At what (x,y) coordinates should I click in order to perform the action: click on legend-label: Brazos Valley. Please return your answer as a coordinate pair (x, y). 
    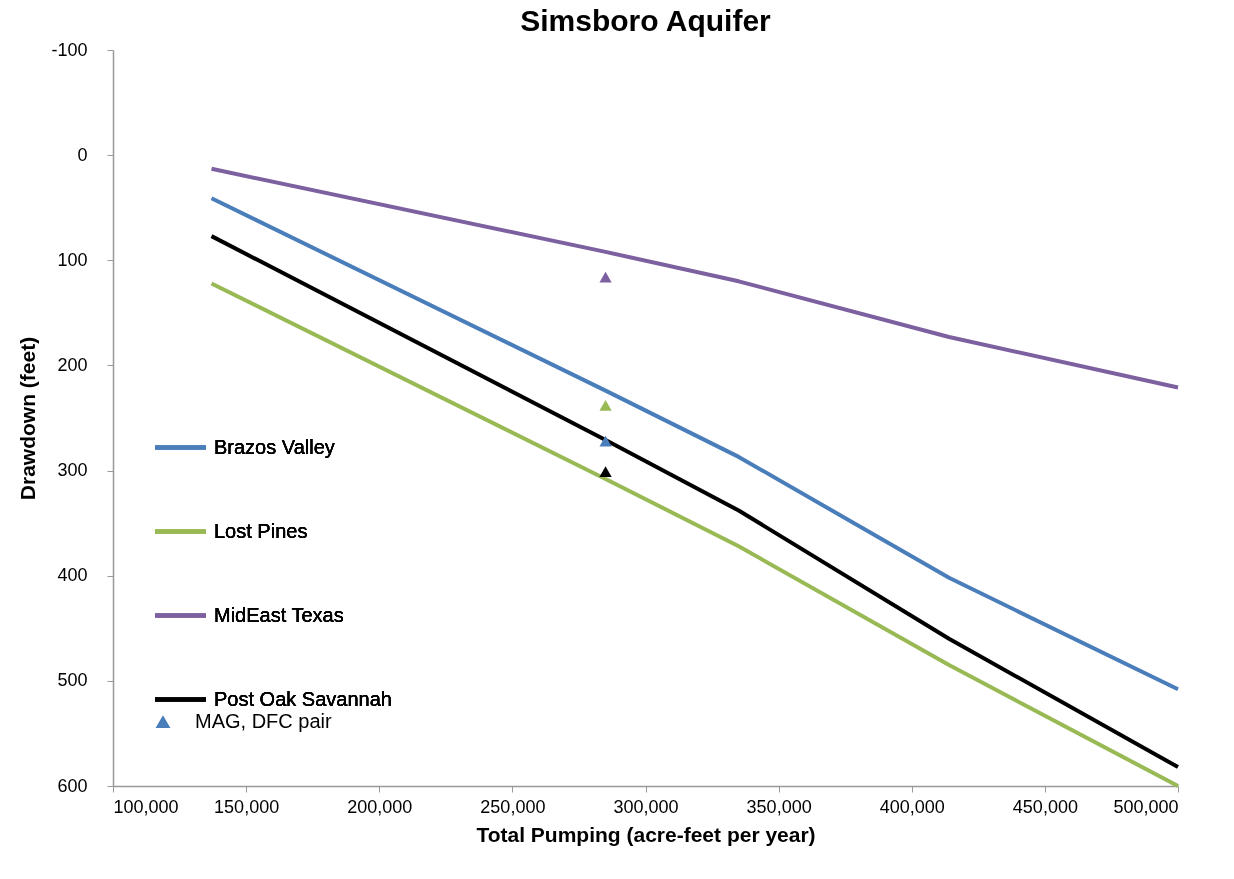
    Looking at the image, I should click on (274, 446).